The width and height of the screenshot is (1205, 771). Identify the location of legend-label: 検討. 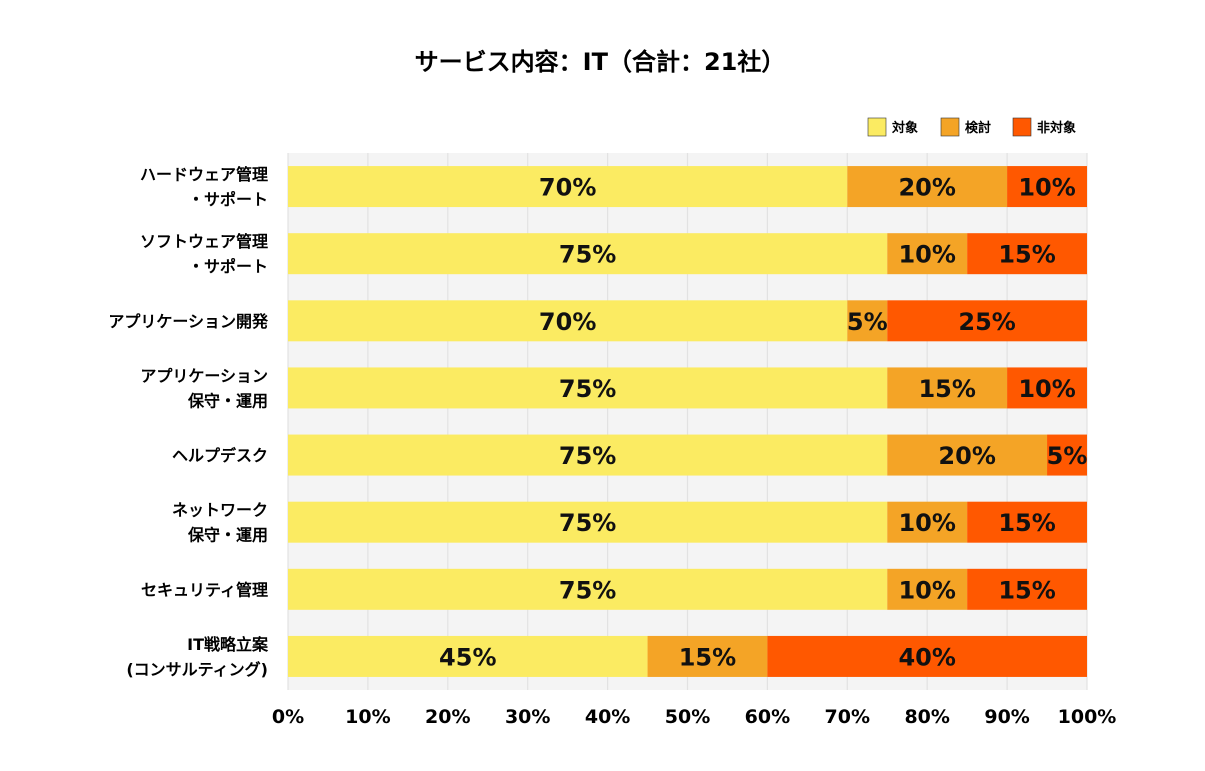
(978, 128).